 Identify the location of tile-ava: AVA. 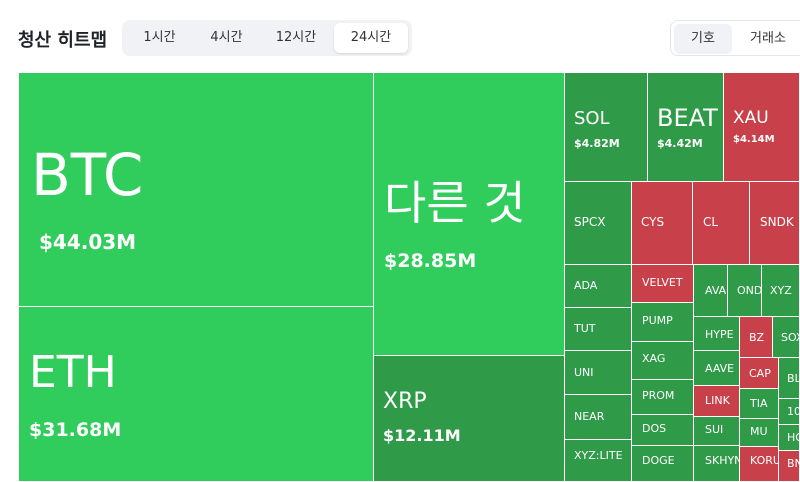
(710, 290).